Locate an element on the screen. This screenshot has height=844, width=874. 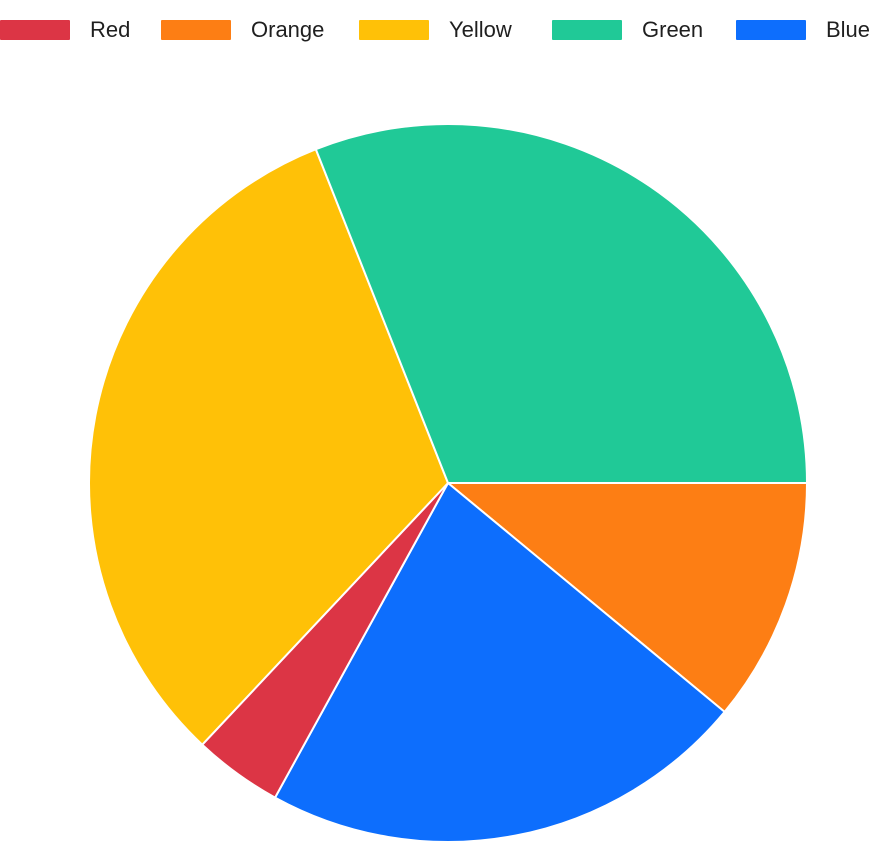
legend-swatch-green is located at coordinates (587, 30).